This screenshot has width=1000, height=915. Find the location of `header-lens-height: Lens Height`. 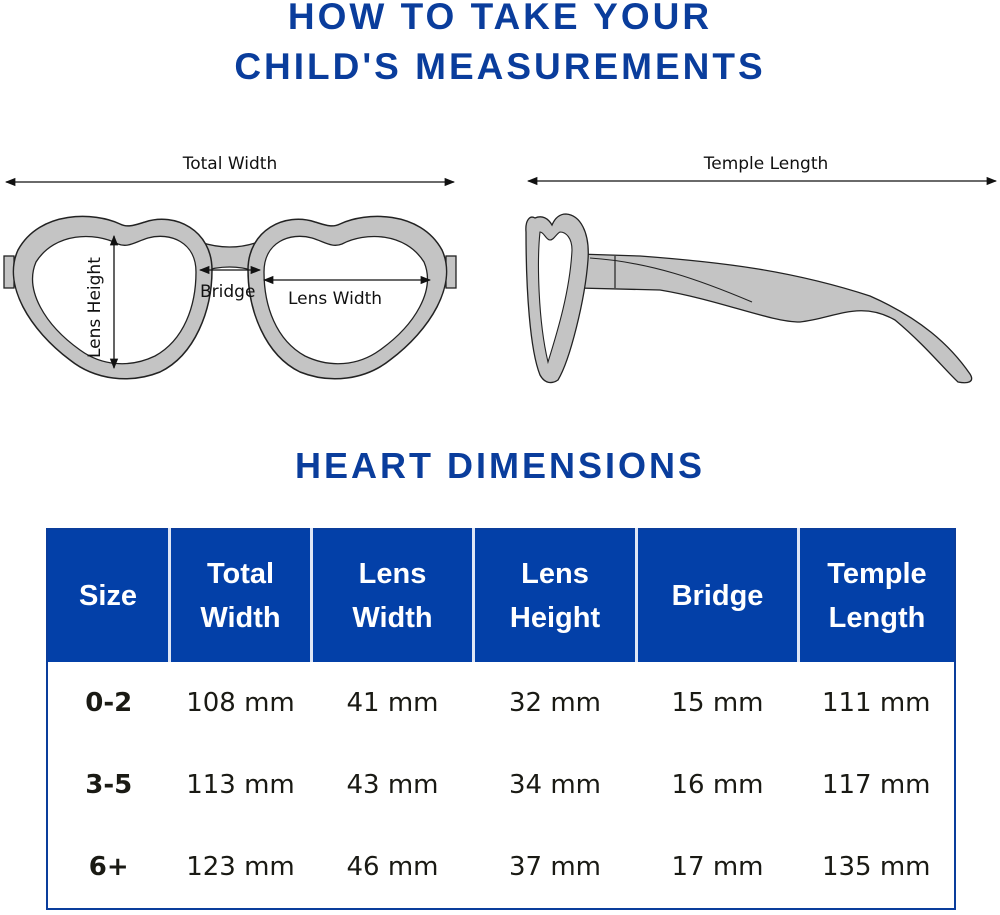

header-lens-height: Lens Height is located at coordinates (554, 595).